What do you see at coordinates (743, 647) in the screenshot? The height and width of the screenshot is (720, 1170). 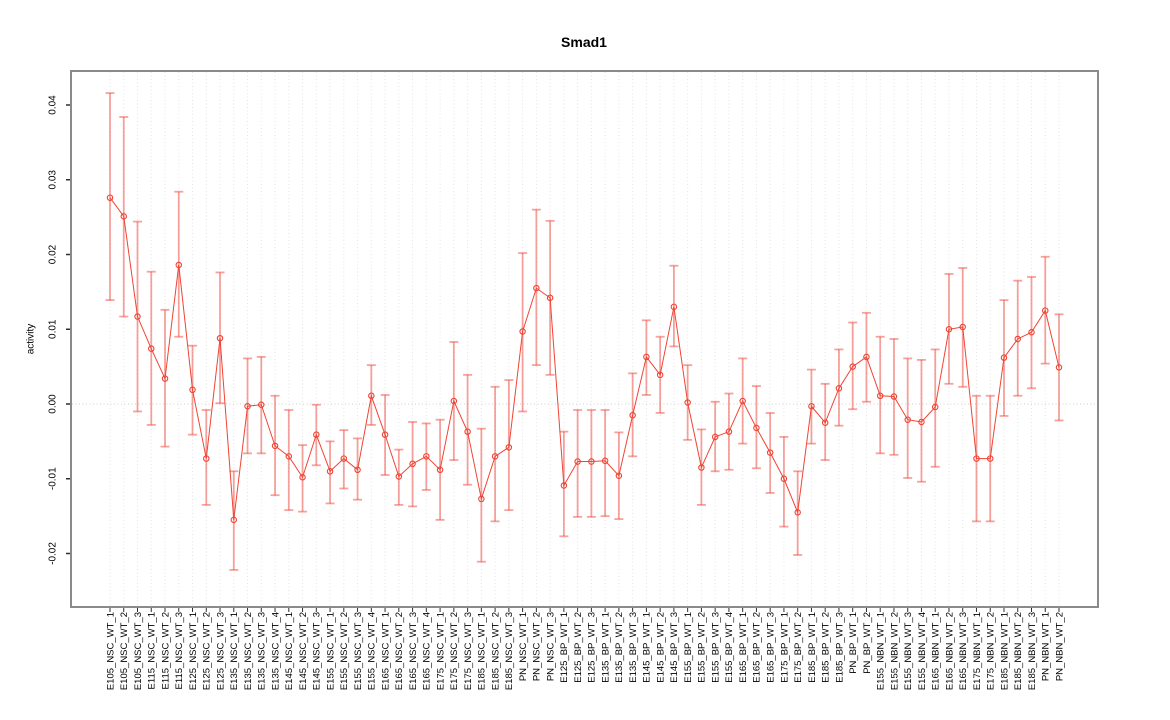 I see `x-tick-label: E165_BP_WT_1` at bounding box center [743, 647].